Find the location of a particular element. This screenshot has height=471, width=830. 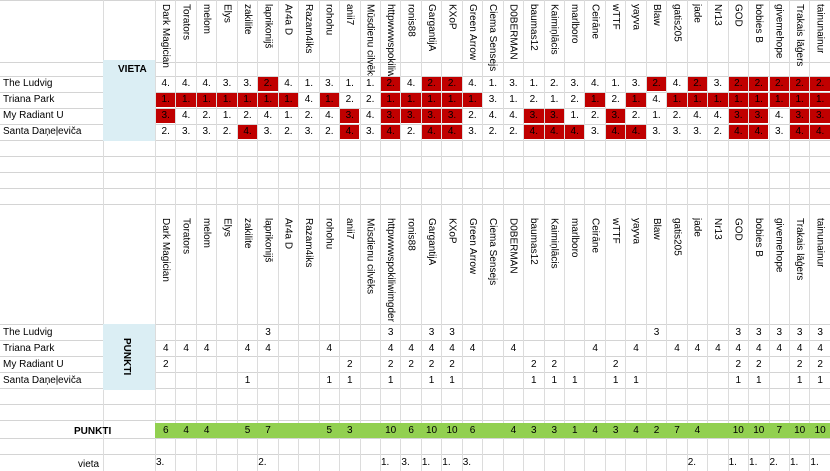

column-header-top: Green Arrow is located at coordinates (472, 32).